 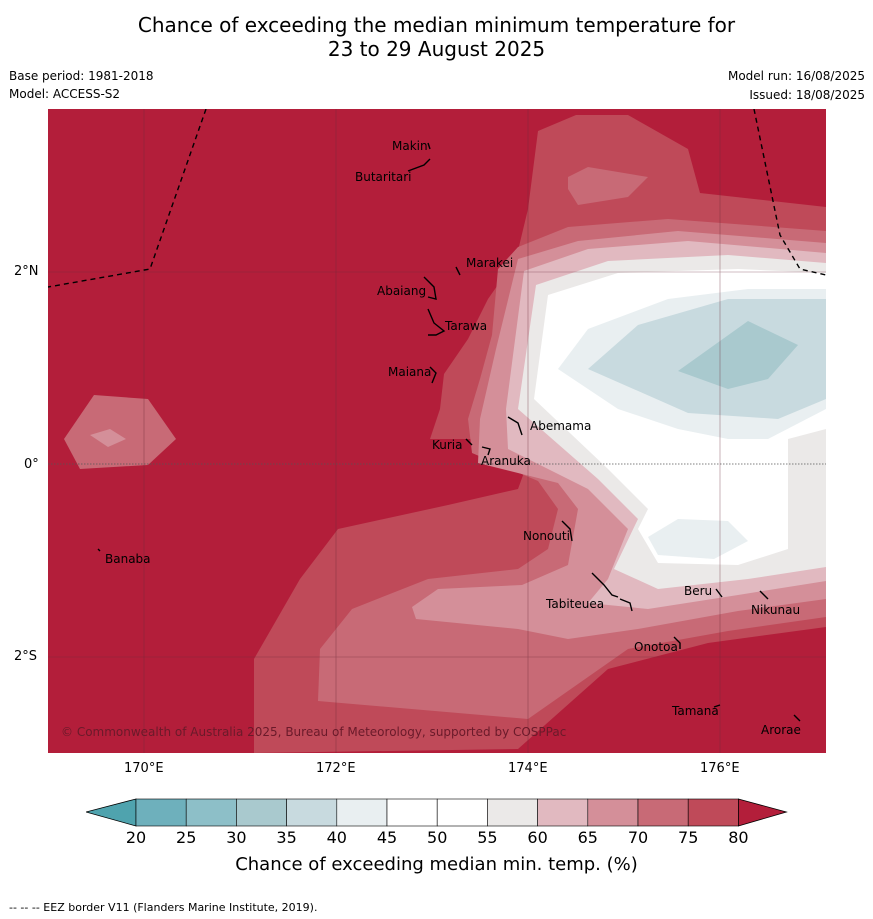 I want to click on colorbar-label: 55, so click(x=487, y=837).